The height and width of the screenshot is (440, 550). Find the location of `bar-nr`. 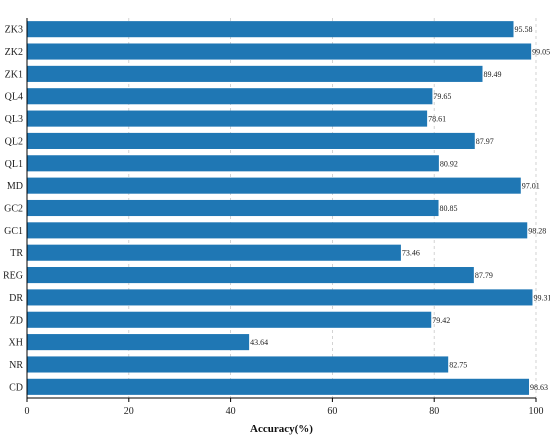

bar-nr is located at coordinates (238, 364).